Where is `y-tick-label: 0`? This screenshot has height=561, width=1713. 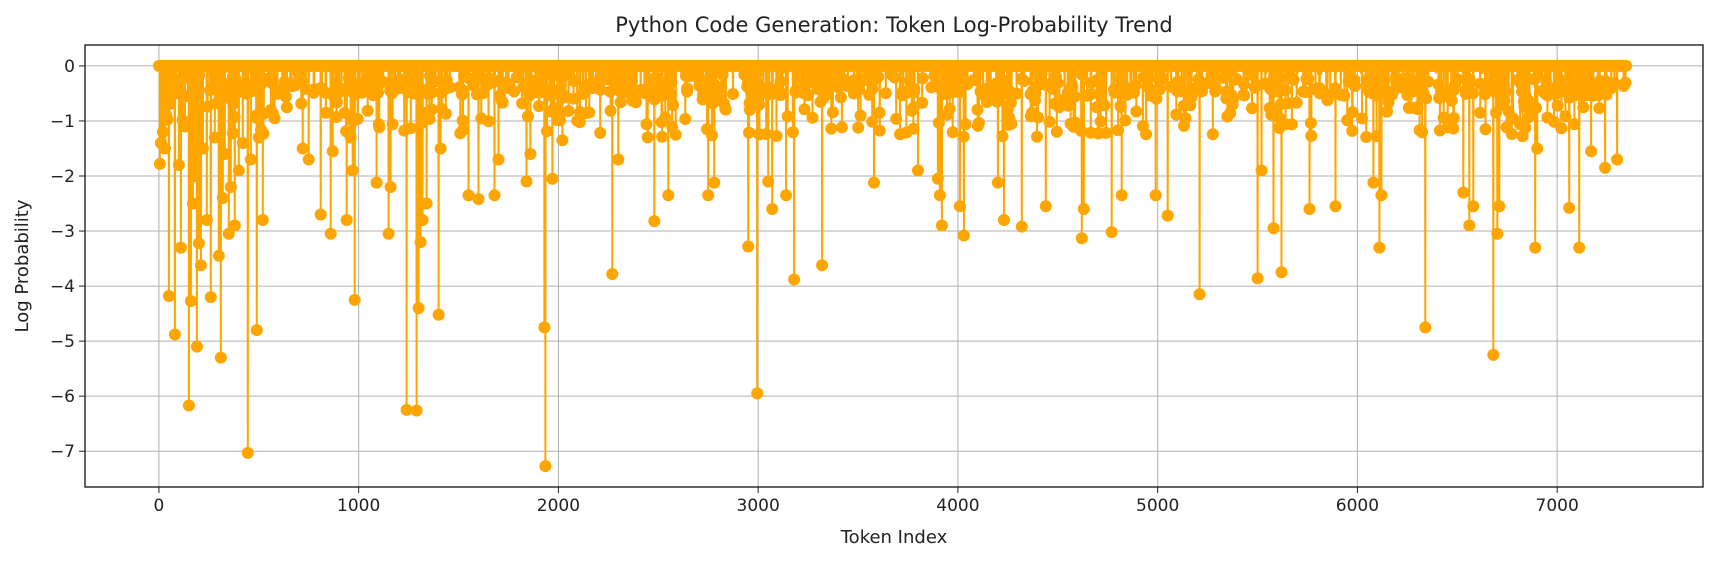 y-tick-label: 0 is located at coordinates (69, 67).